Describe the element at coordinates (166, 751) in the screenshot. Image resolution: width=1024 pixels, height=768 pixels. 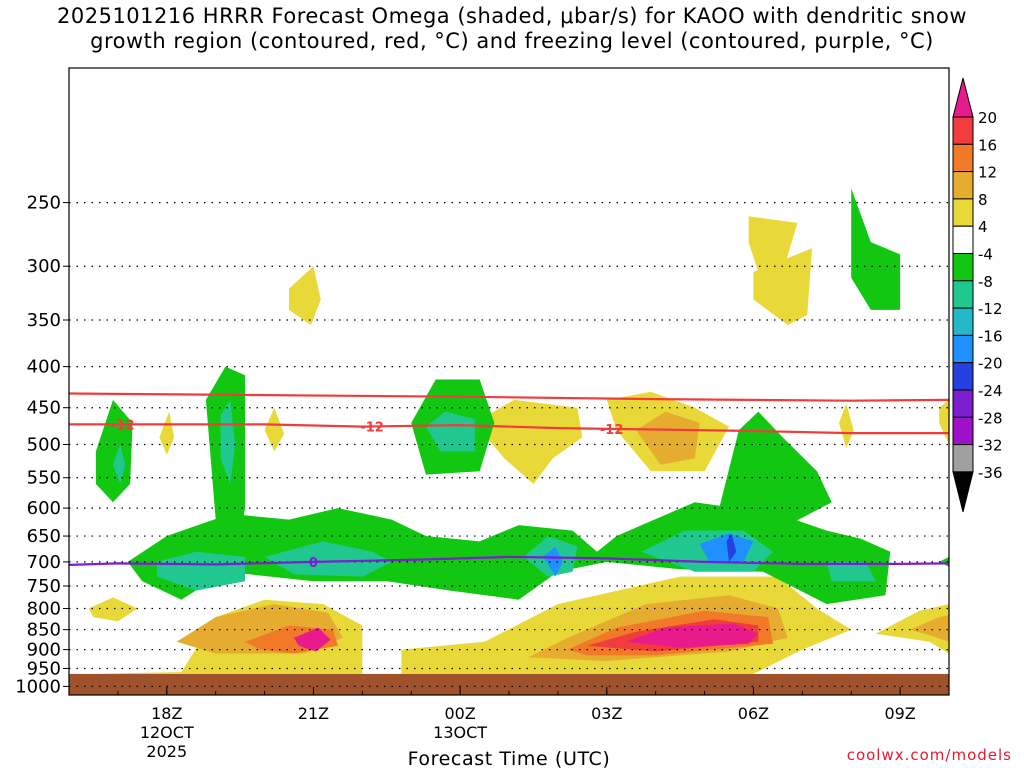
I see `x-tick-sublabel: 2025` at that location.